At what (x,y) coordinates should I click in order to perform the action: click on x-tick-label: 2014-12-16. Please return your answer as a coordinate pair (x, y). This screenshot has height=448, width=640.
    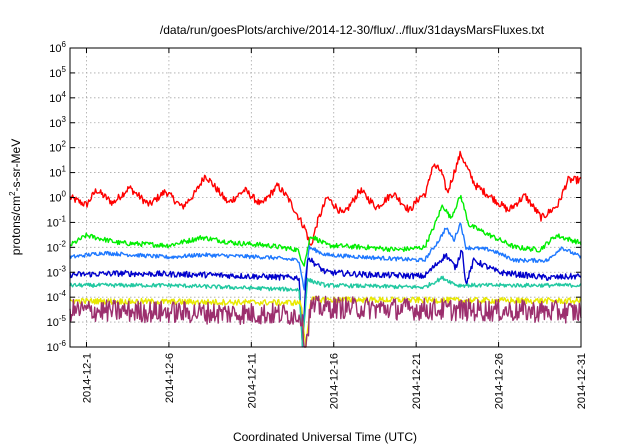
    Looking at the image, I should click on (335, 381).